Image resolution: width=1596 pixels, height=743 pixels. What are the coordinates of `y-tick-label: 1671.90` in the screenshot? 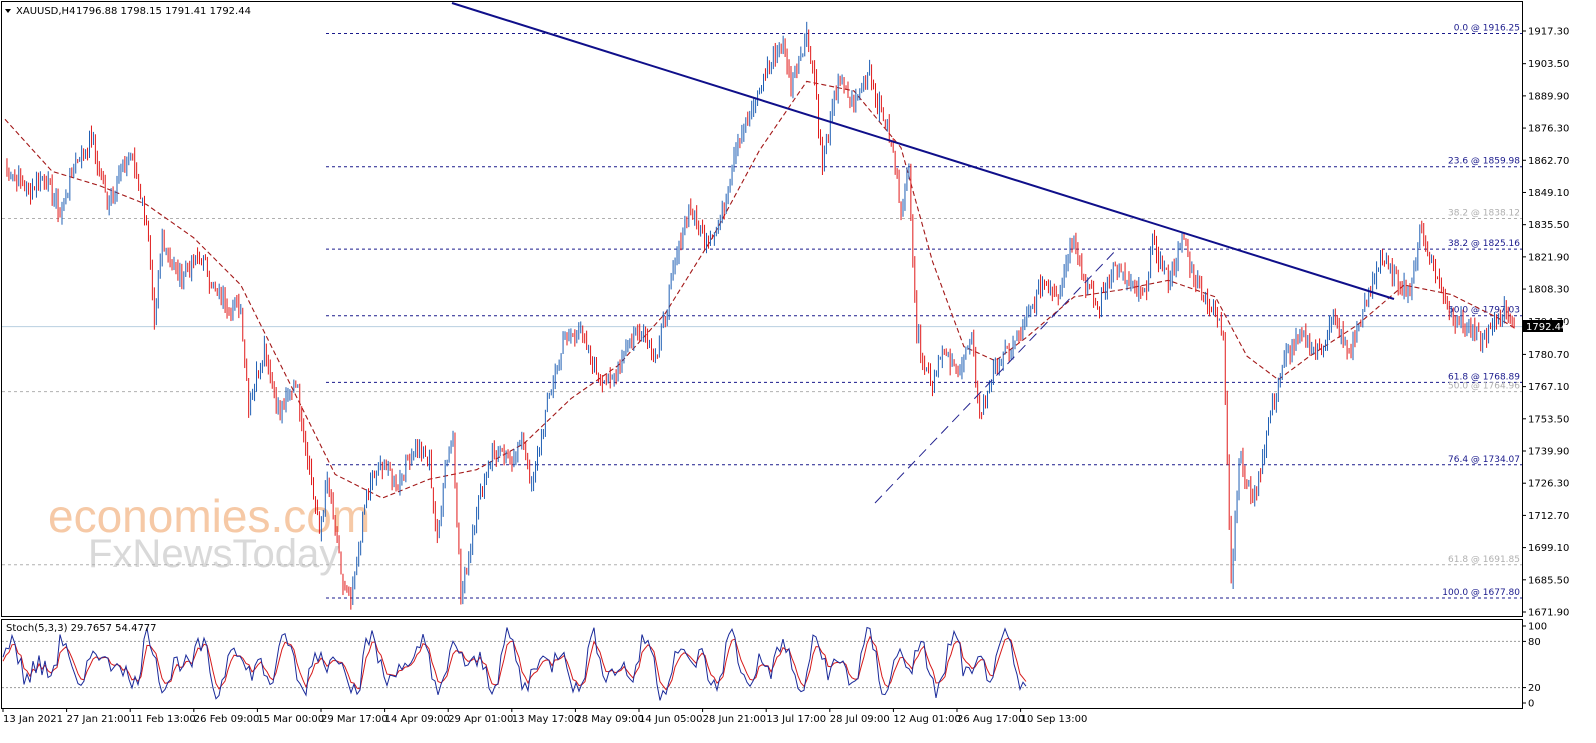 It's located at (1548, 613).